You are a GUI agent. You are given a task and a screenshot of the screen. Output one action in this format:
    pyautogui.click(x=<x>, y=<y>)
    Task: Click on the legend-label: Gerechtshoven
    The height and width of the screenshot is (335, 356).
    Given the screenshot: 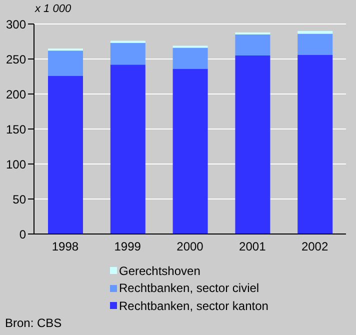 What is the action you would take?
    pyautogui.click(x=159, y=271)
    